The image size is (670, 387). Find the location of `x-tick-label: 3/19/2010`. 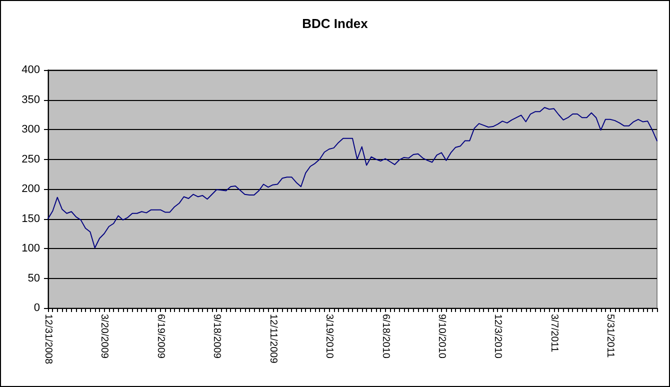

x-tick-label: 3/19/2010 is located at coordinates (329, 336).